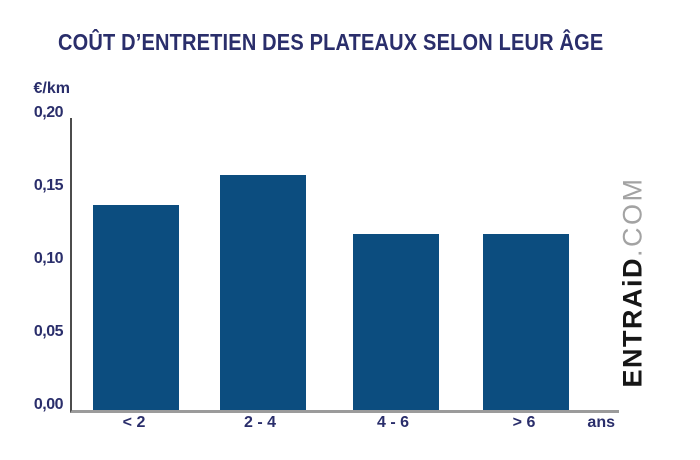 Image resolution: width=700 pixels, height=460 pixels. What do you see at coordinates (526, 322) in the screenshot?
I see `bar->6` at bounding box center [526, 322].